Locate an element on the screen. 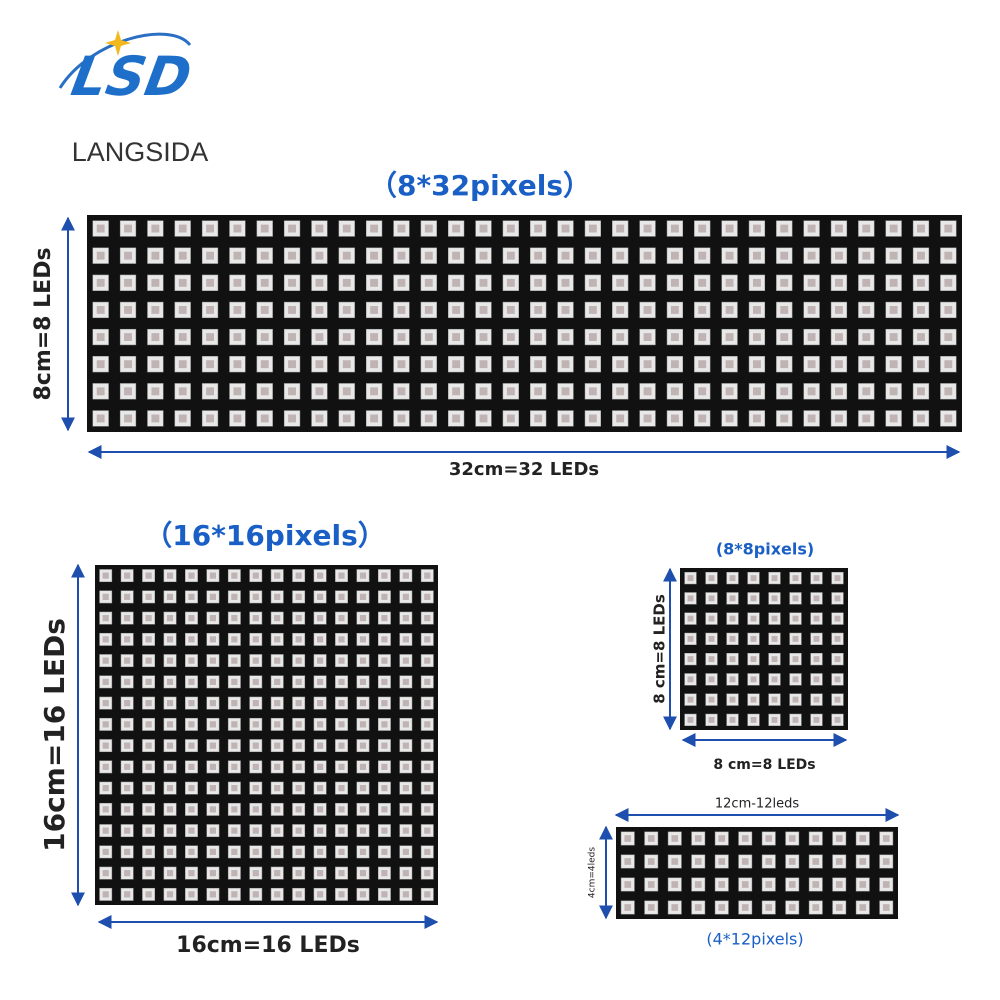 The image size is (1000, 1000). logo-mark: LSD is located at coordinates (131, 76).